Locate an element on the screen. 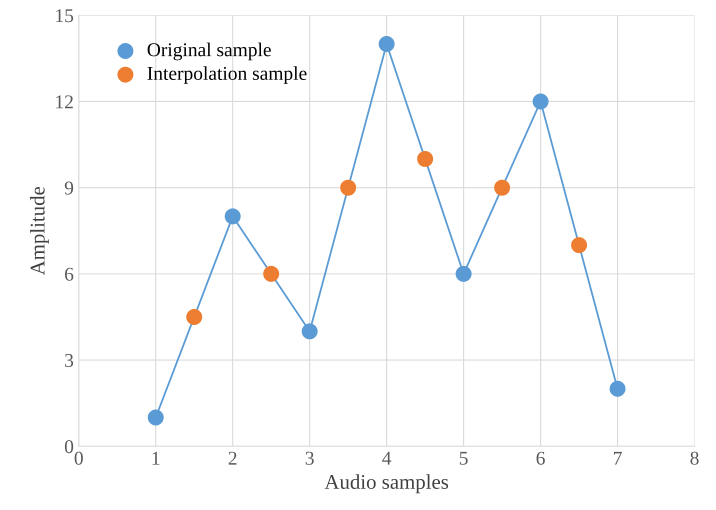  x-tick-label: 5 is located at coordinates (464, 458).